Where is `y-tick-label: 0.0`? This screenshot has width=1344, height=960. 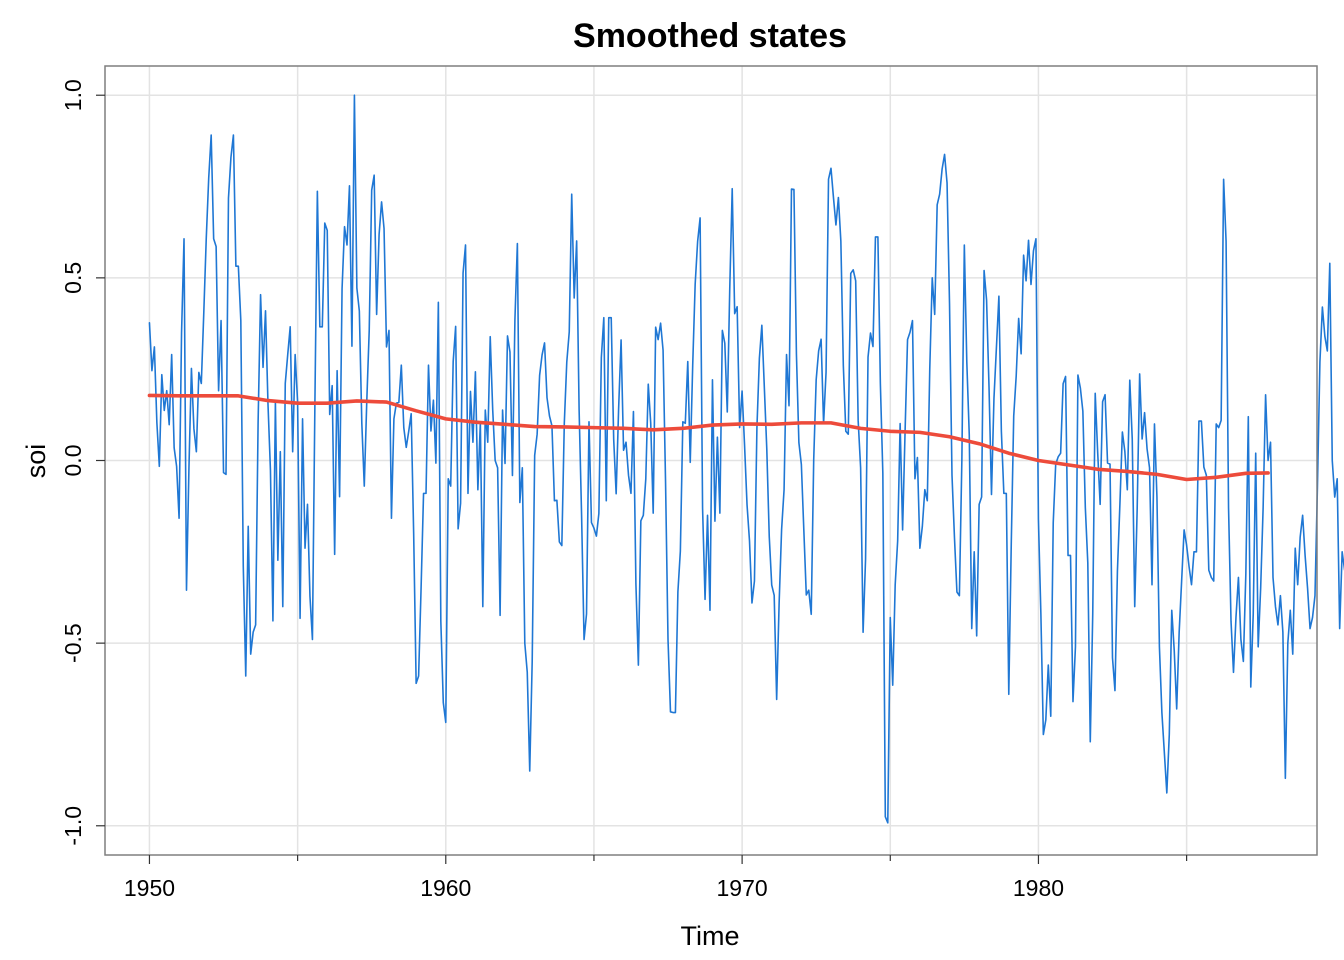
y-tick-label: 0.0 is located at coordinates (73, 461).